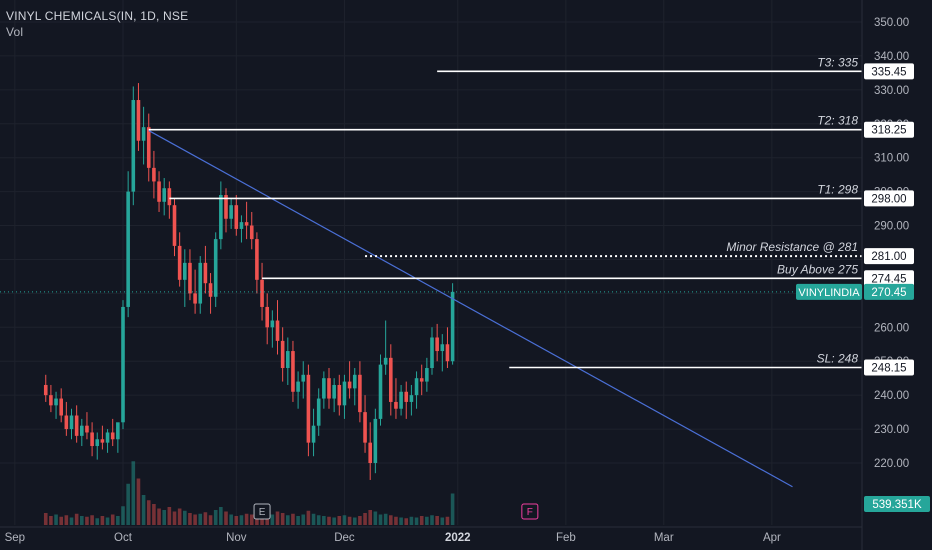 The width and height of the screenshot is (932, 550). What do you see at coordinates (889, 198) in the screenshot?
I see `level-price-tag` at bounding box center [889, 198].